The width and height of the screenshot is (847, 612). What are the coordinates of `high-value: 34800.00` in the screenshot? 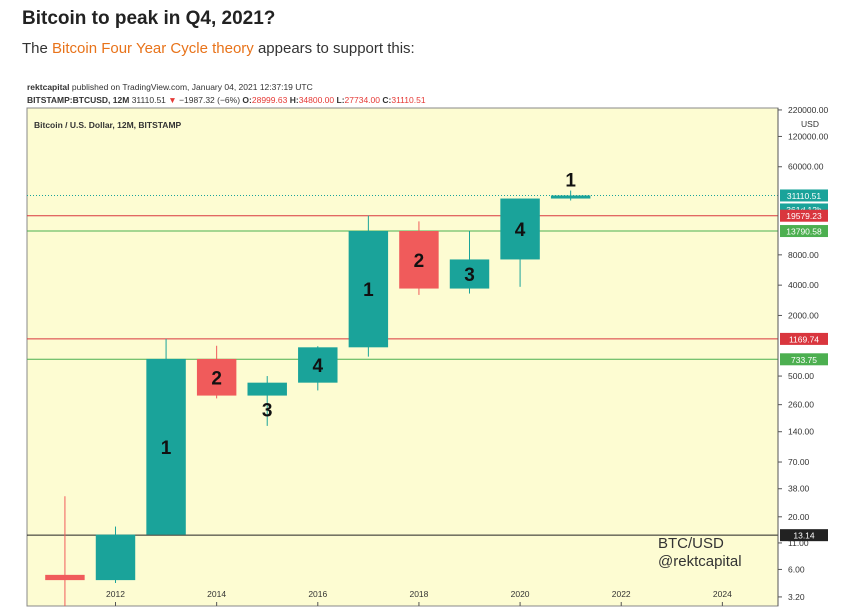 It's located at (316, 100).